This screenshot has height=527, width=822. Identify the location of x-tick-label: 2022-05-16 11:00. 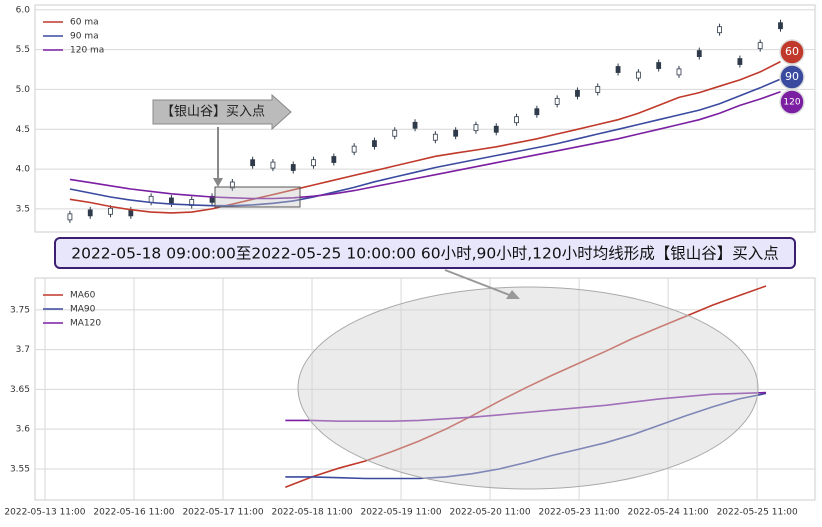
(133, 513).